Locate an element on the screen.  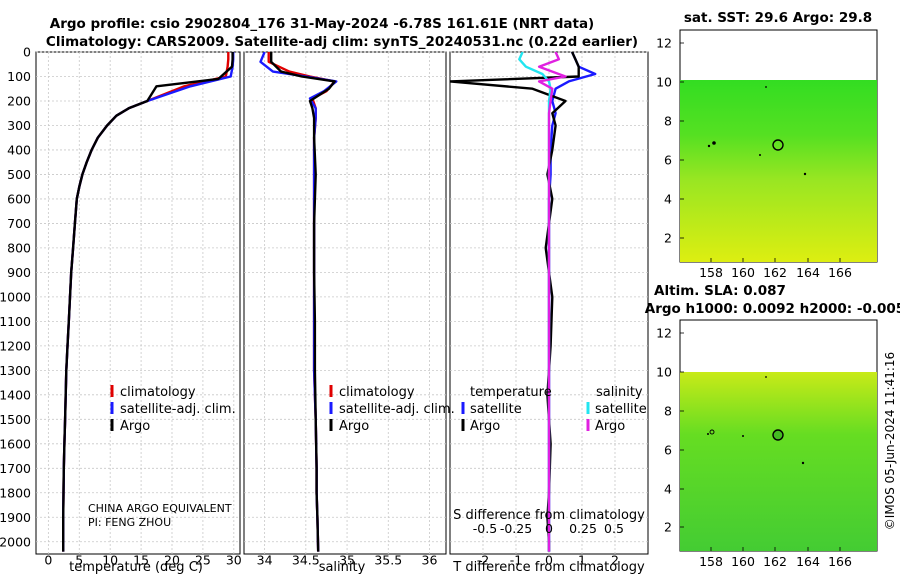
x-tick-label: 30 is located at coordinates (234, 560).